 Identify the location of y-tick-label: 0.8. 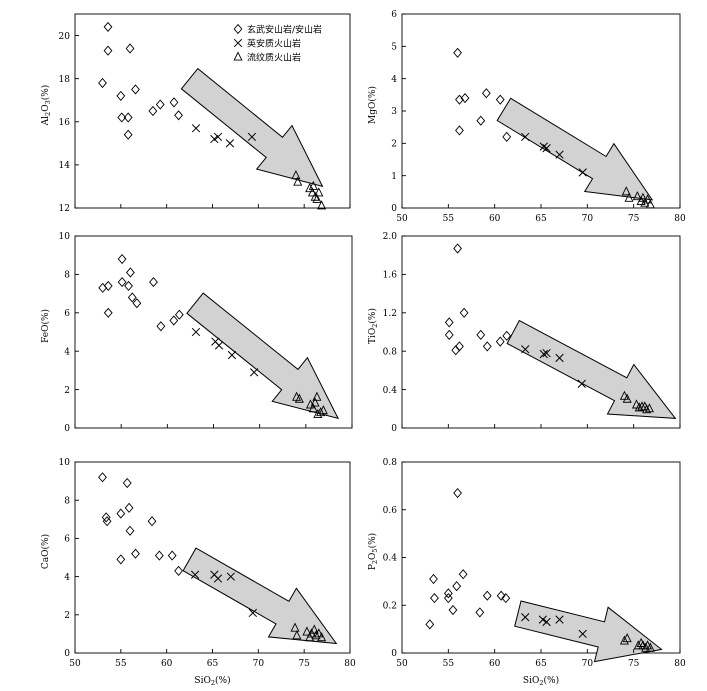
(390, 352).